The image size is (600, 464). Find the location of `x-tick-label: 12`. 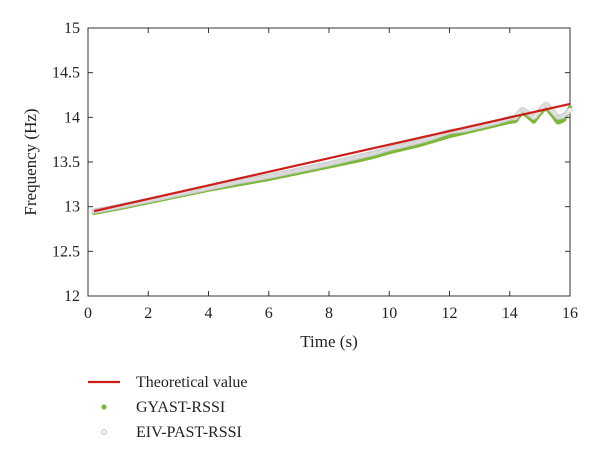

x-tick-label: 12 is located at coordinates (450, 313).